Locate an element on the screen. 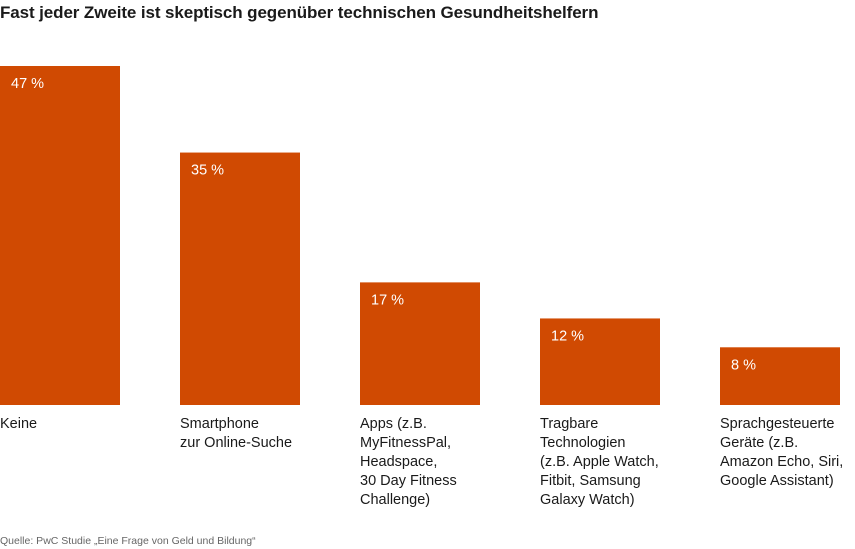  category-label-line: (z.B. Apple Watch, is located at coordinates (599, 462).